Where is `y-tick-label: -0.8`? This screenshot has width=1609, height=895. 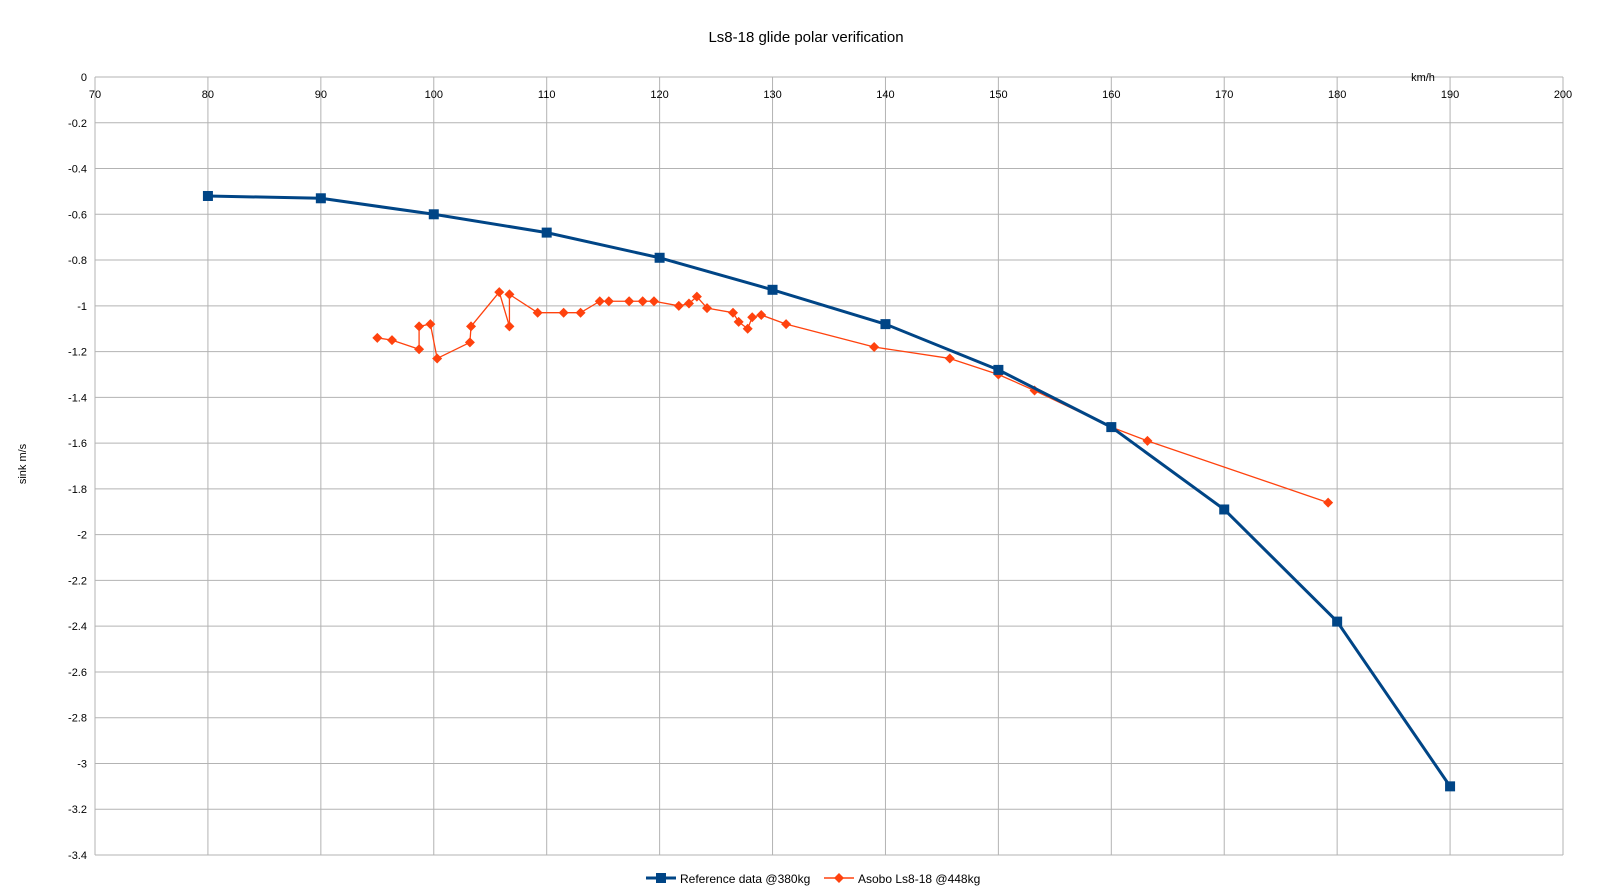 y-tick-label: -0.8 is located at coordinates (77, 261).